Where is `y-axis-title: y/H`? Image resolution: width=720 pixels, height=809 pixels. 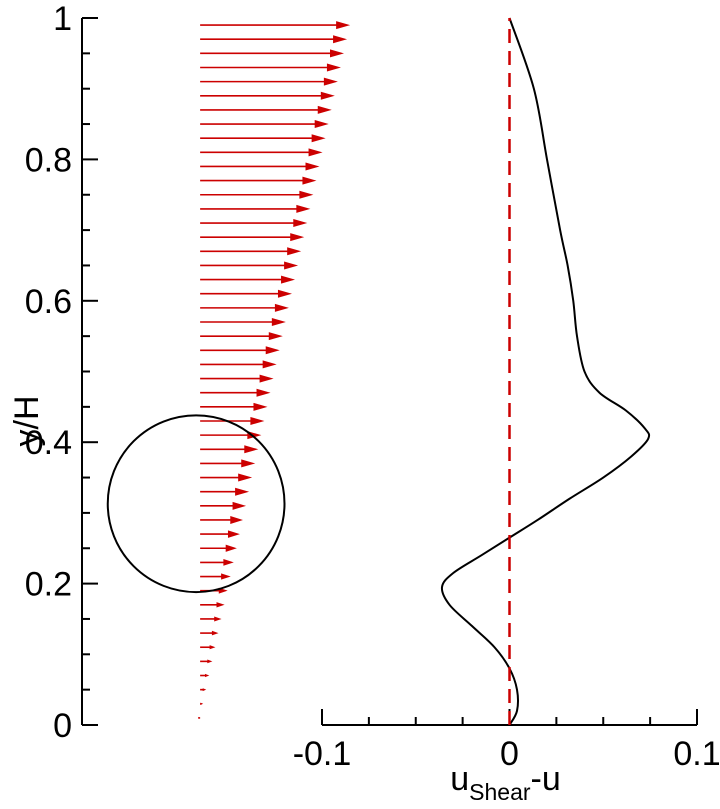
y-axis-title: y/H is located at coordinates (27, 420).